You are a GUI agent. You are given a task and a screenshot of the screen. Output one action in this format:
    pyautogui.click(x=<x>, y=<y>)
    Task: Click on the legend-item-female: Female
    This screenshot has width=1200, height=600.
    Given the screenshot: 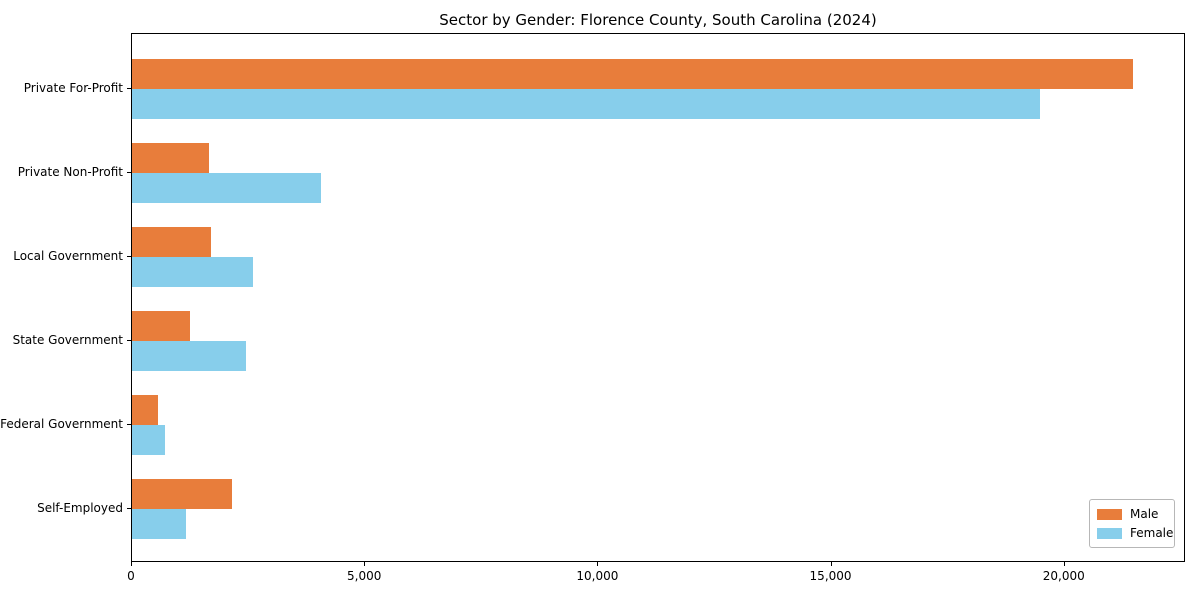 What is the action you would take?
    pyautogui.click(x=1135, y=533)
    